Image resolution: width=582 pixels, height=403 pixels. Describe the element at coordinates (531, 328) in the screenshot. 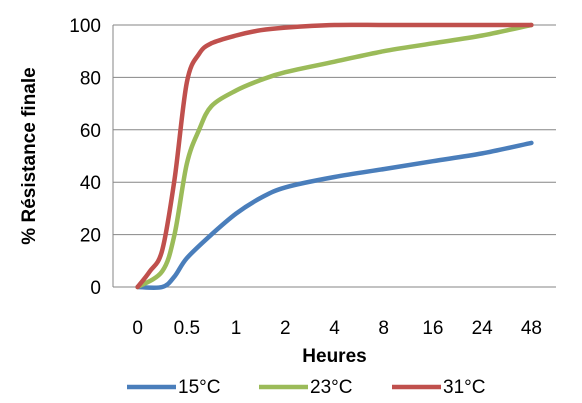

I see `x-tick-label: 48` at that location.